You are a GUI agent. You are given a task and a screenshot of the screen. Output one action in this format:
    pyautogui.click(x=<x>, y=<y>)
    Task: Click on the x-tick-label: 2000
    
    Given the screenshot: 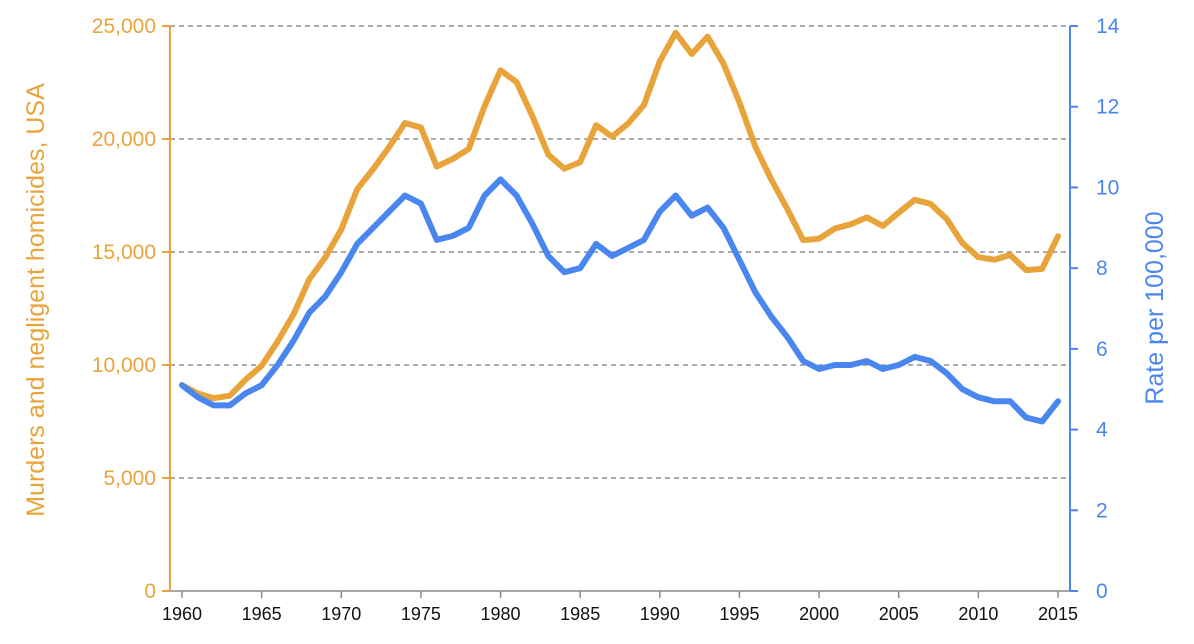 What is the action you would take?
    pyautogui.click(x=819, y=614)
    